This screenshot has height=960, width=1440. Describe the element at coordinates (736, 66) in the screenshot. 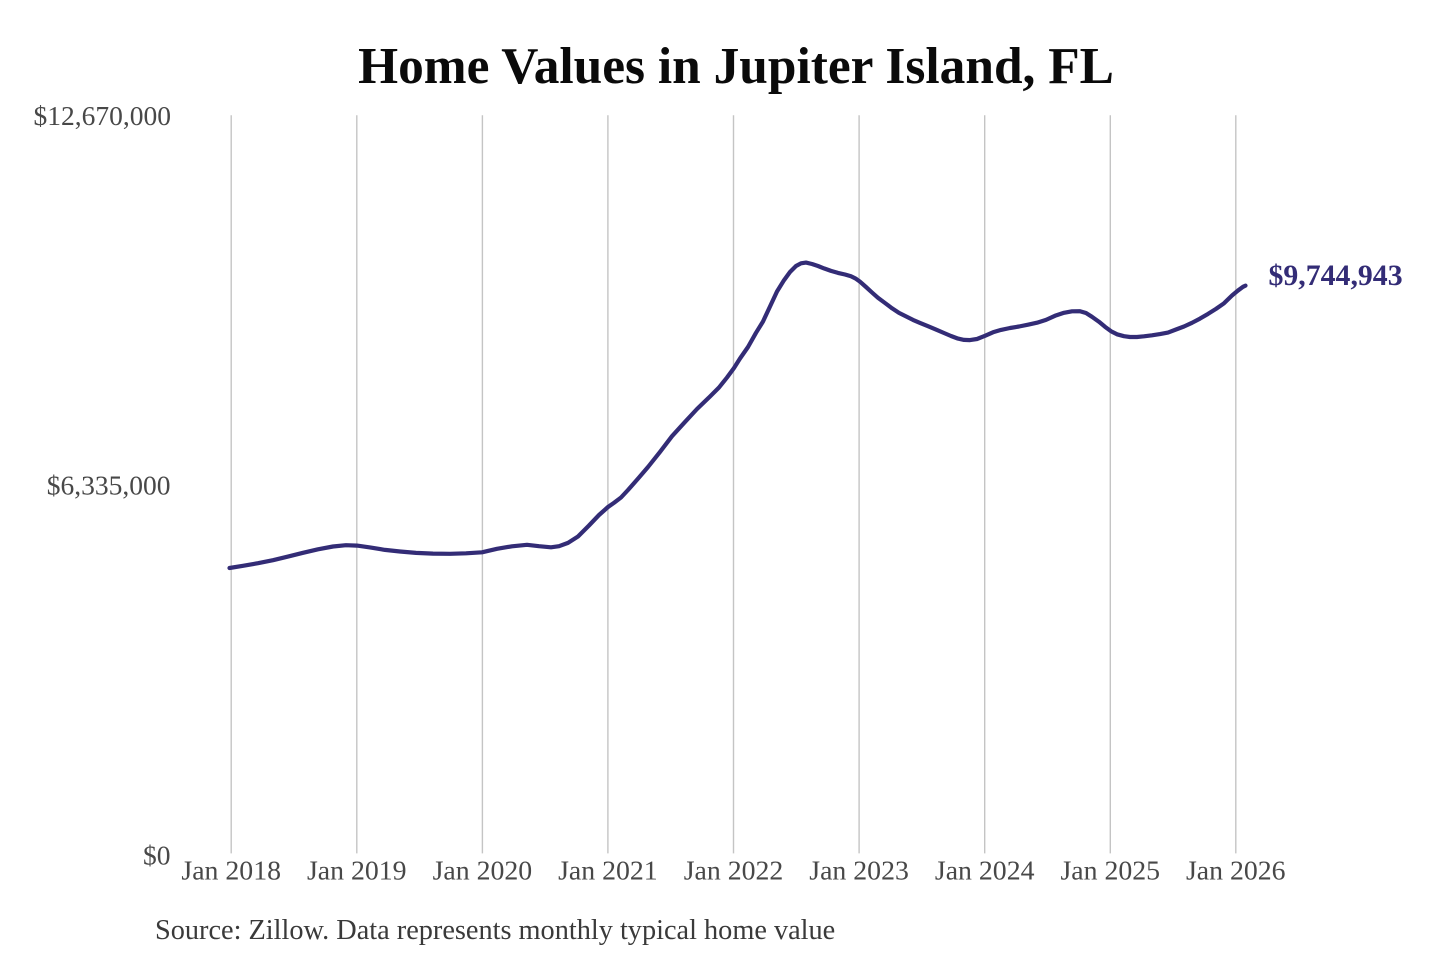

I see `svg-text:Home Values in Jupiter Island,: Home Values in Jupiter Island, FL` at that location.